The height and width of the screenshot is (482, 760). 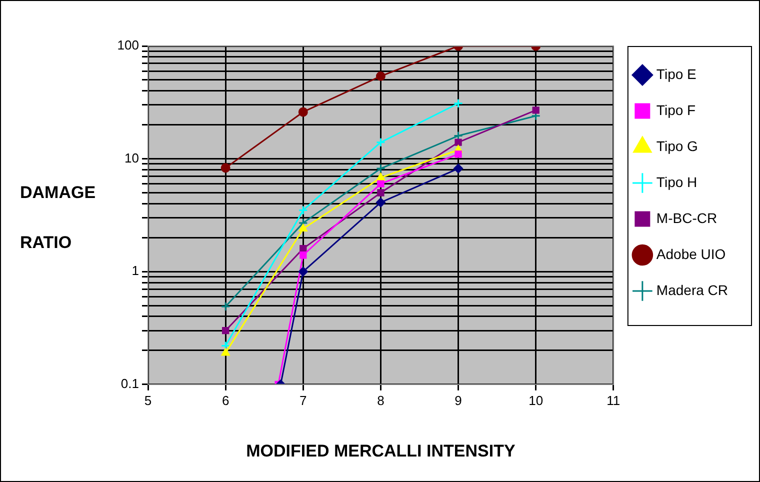 What do you see at coordinates (692, 290) in the screenshot?
I see `legend-label: Madera CR` at bounding box center [692, 290].